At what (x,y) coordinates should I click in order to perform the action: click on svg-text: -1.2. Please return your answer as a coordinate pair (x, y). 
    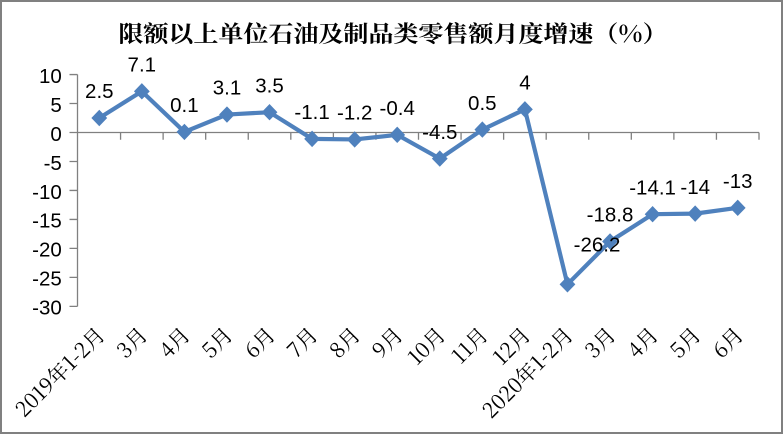
    Looking at the image, I should click on (354, 113).